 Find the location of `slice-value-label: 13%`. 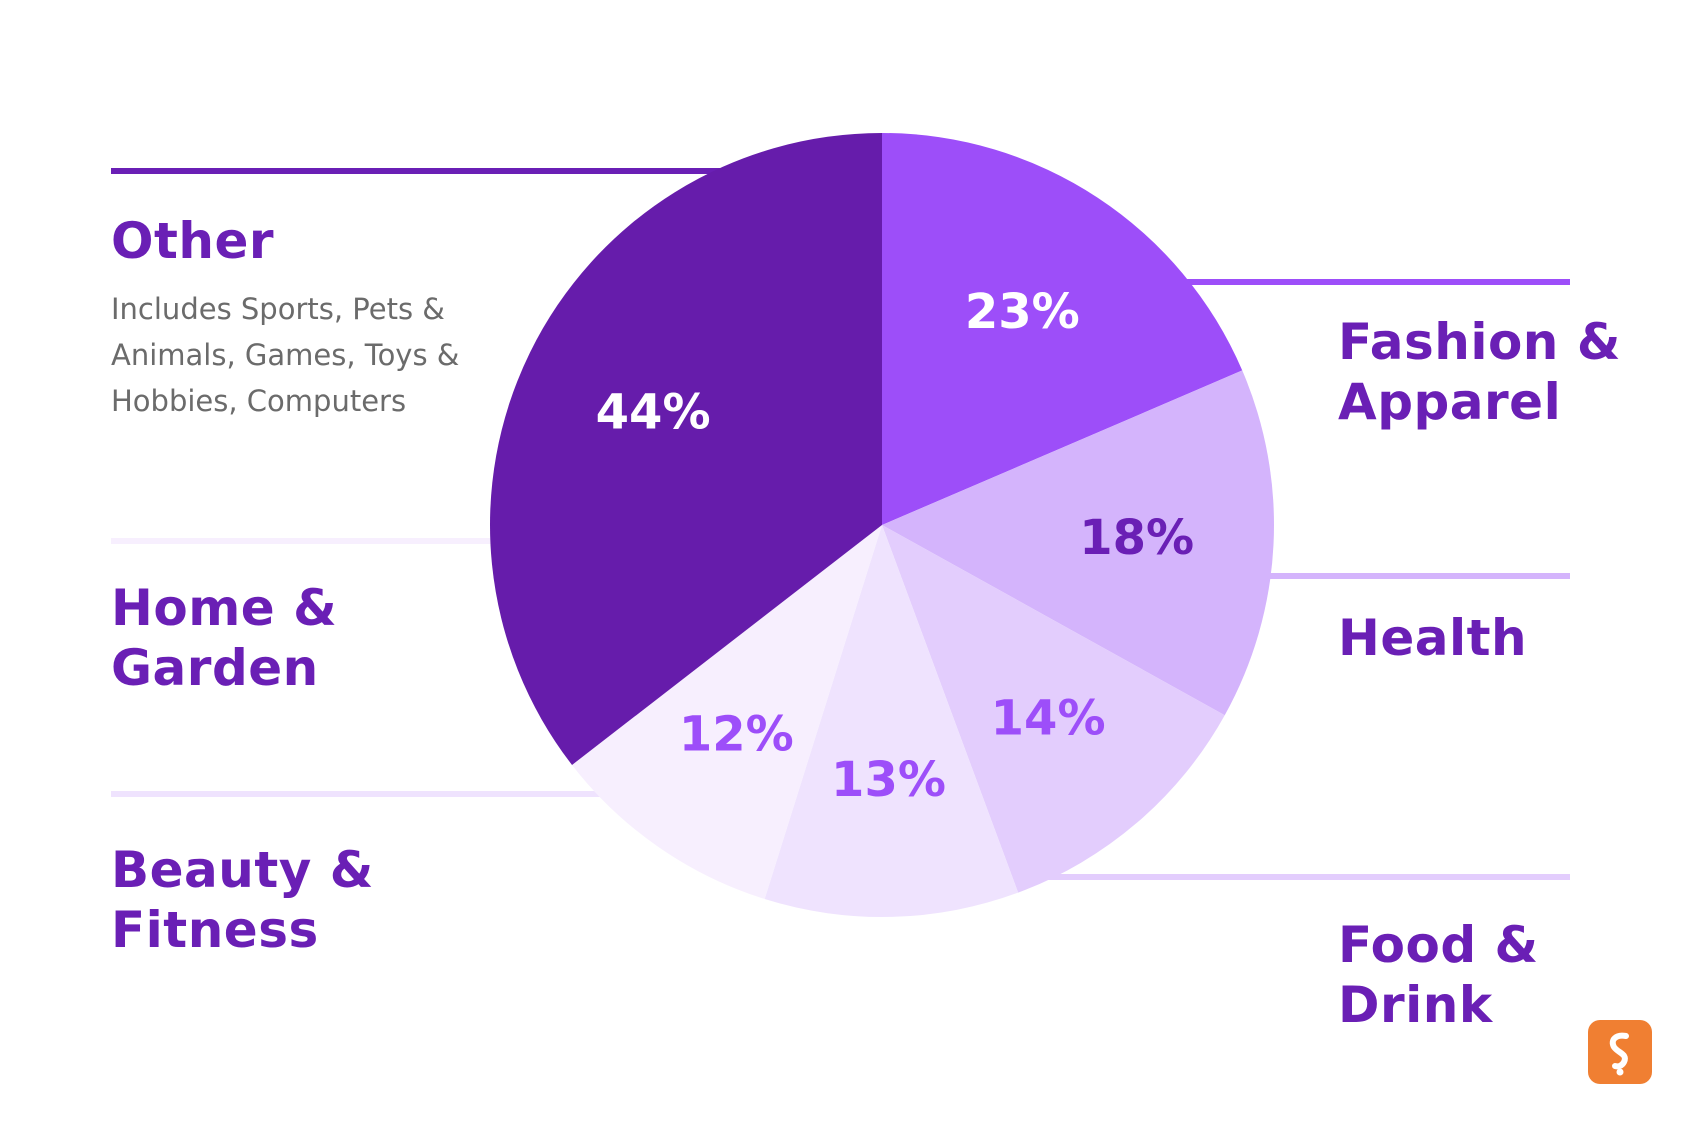

slice-value-label: 13% is located at coordinates (888, 780).